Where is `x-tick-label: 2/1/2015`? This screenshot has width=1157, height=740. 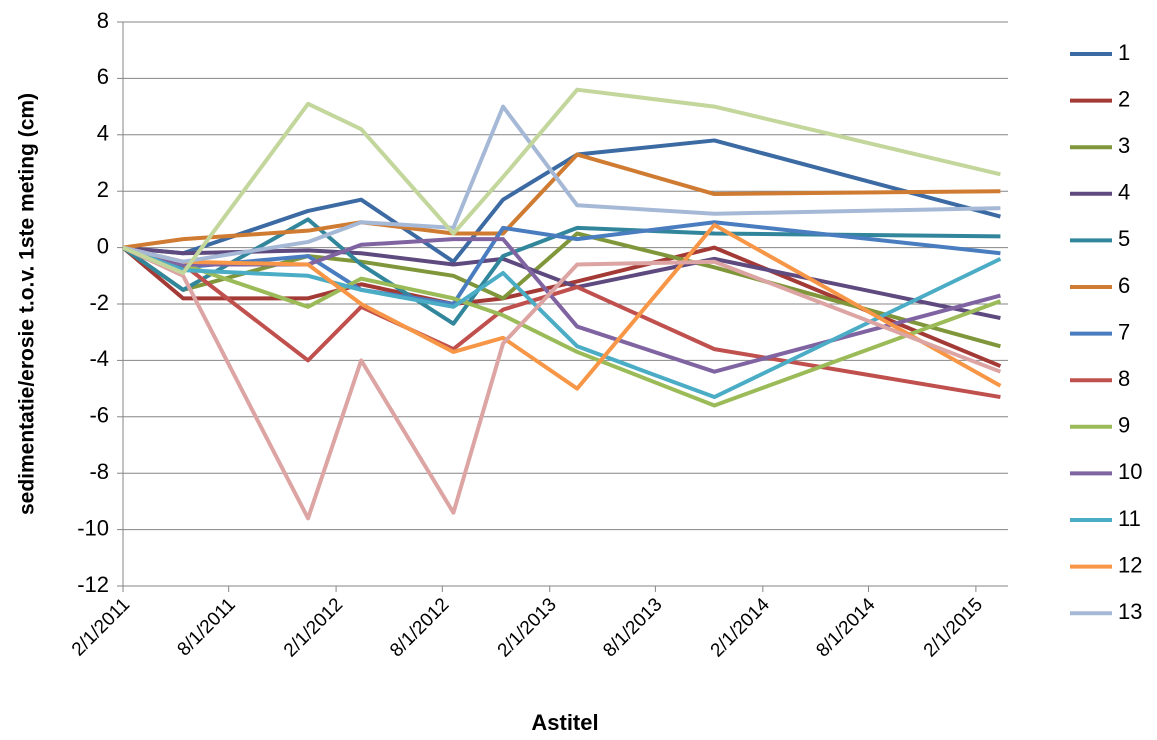 x-tick-label: 2/1/2015 is located at coordinates (953, 627).